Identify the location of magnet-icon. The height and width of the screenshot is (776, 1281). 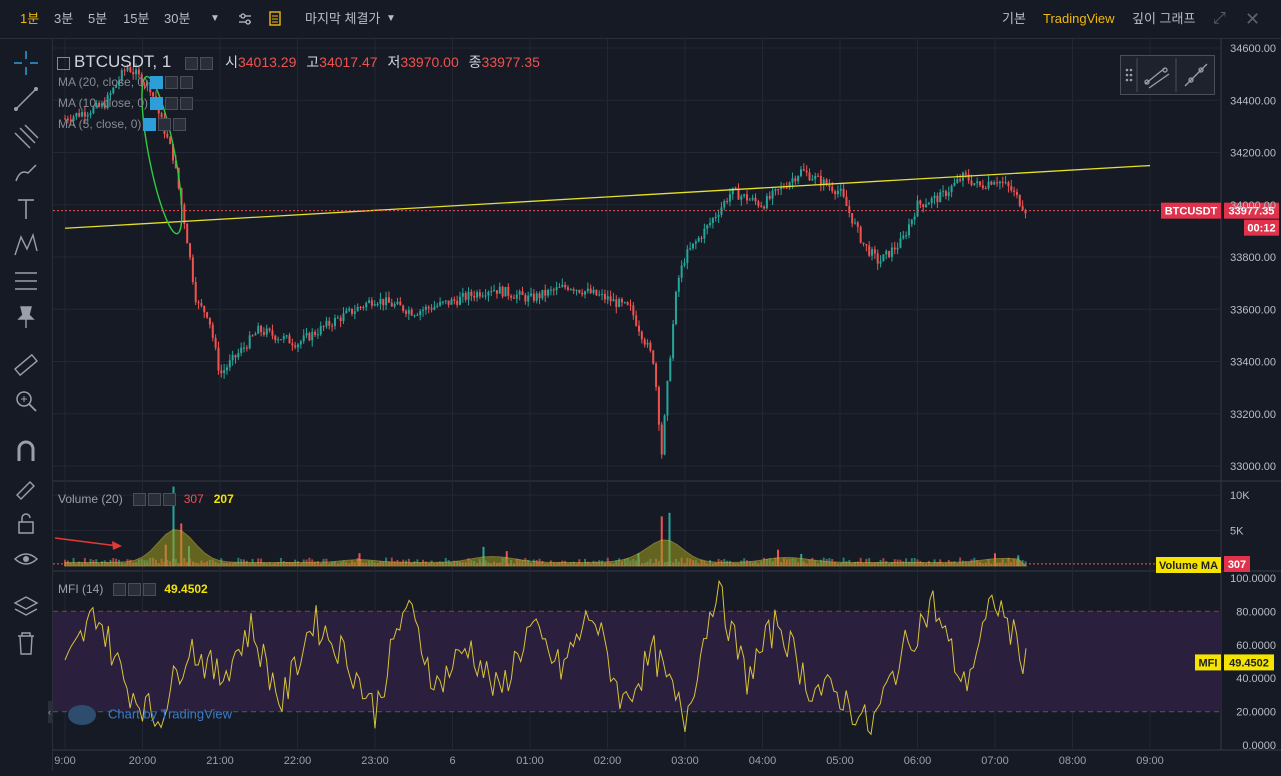
(26, 451).